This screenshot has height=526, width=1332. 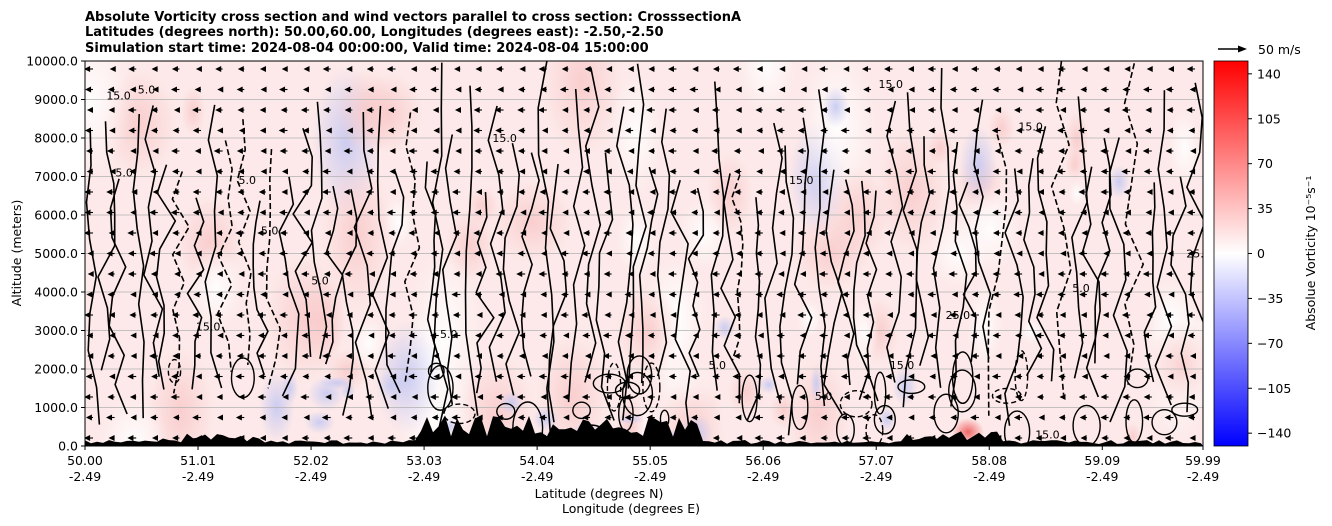 What do you see at coordinates (56, 253) in the screenshot?
I see `y-tick-label: 5000.0` at bounding box center [56, 253].